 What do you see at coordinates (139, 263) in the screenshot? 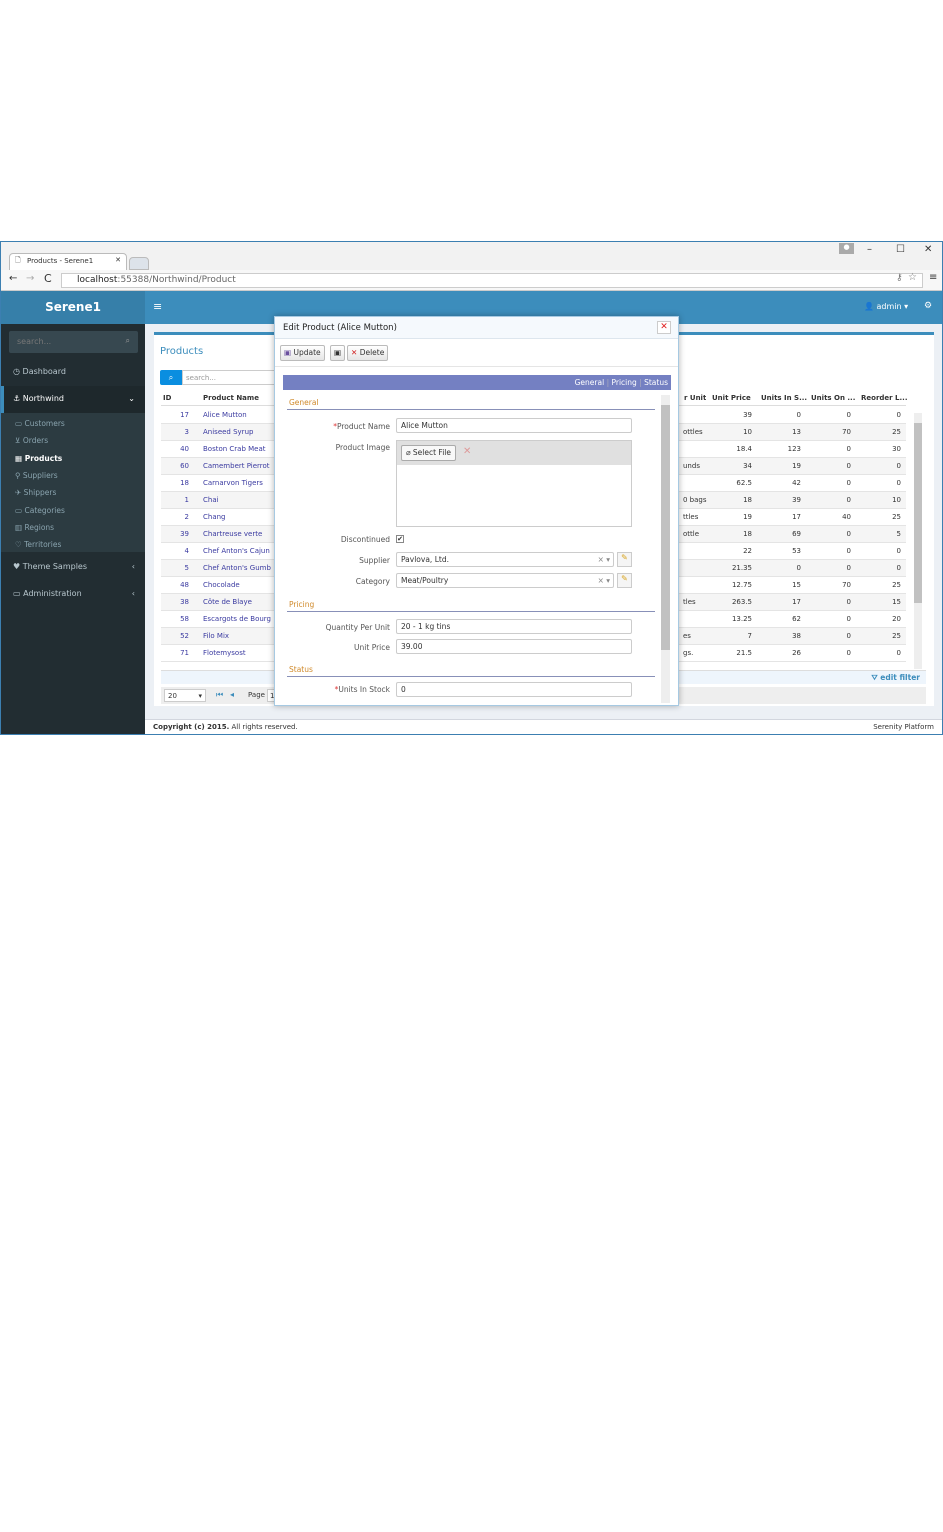
I see `new-tab-button` at bounding box center [139, 263].